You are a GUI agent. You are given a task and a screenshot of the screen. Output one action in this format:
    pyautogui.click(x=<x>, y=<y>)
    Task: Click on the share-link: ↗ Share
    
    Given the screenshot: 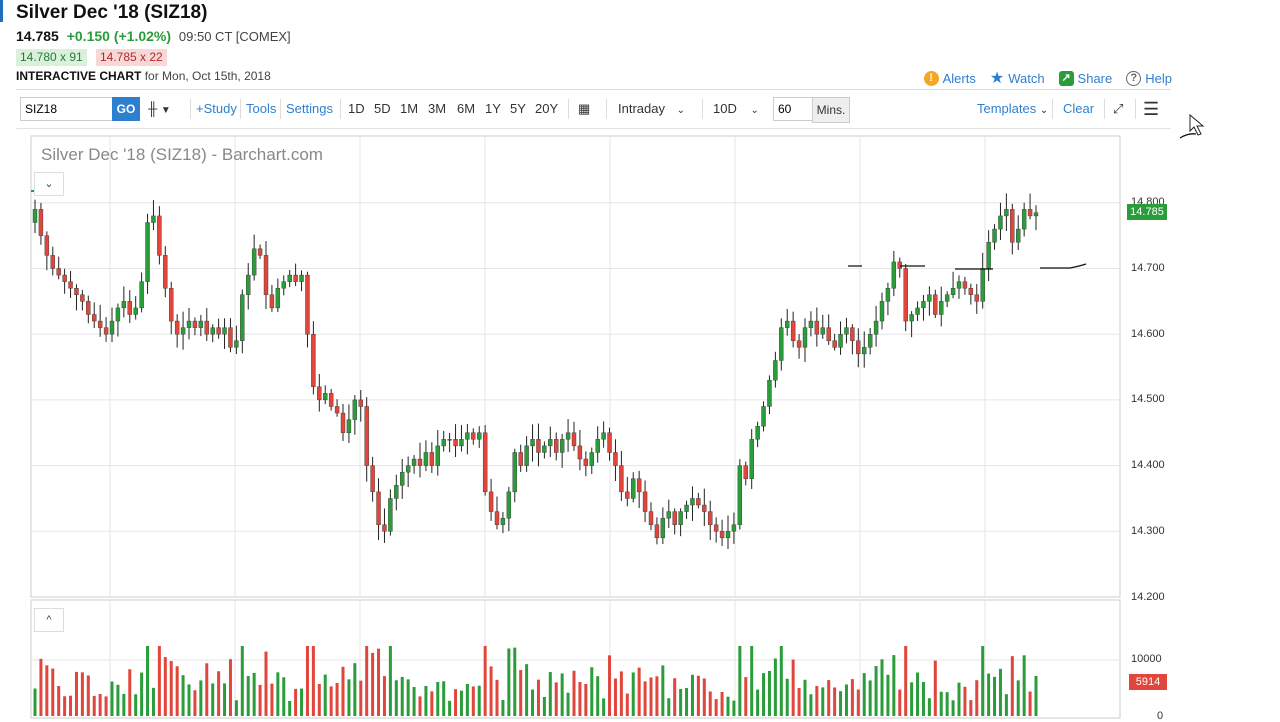 What is the action you would take?
    pyautogui.click(x=1085, y=78)
    